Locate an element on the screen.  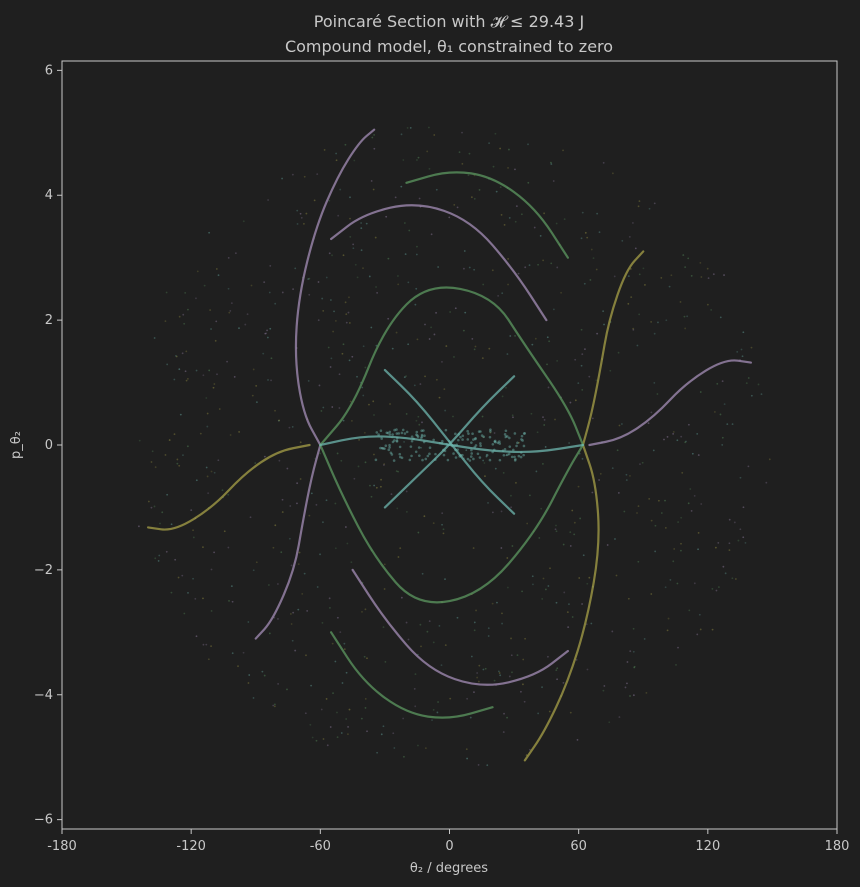
x-tick-label: 180 is located at coordinates (837, 846).